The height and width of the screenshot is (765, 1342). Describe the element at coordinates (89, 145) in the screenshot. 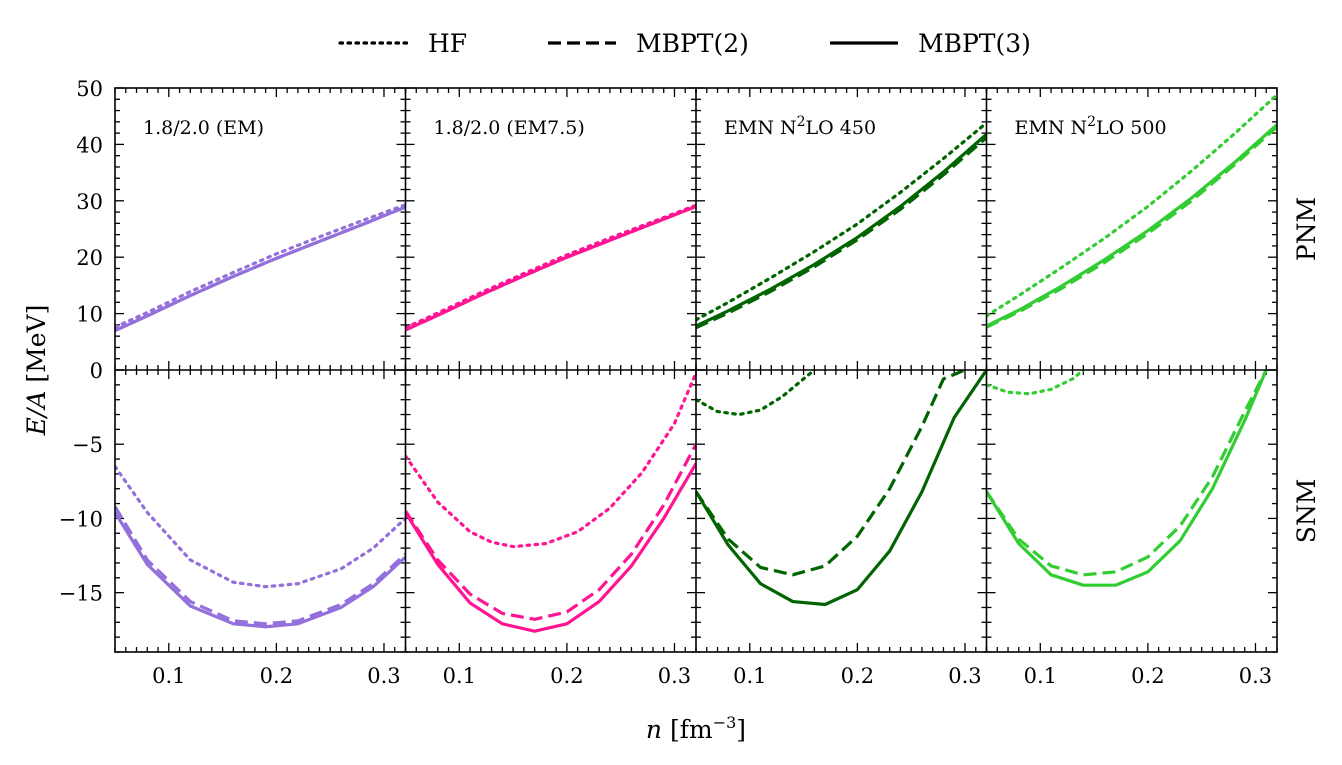

I see `y-tick-label: 40` at that location.